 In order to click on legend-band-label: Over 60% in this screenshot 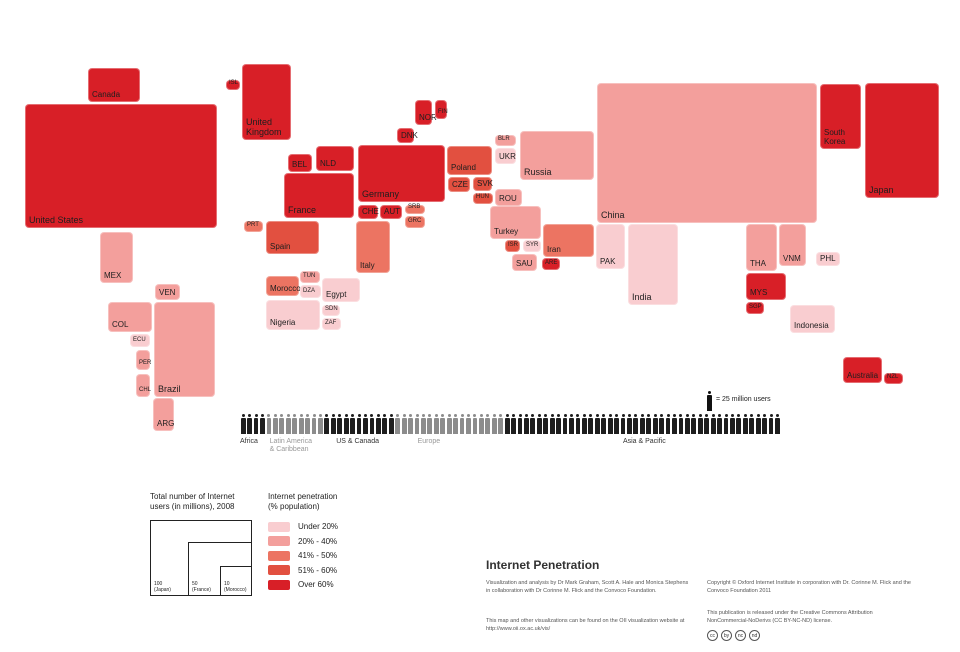, I will do `click(316, 584)`.